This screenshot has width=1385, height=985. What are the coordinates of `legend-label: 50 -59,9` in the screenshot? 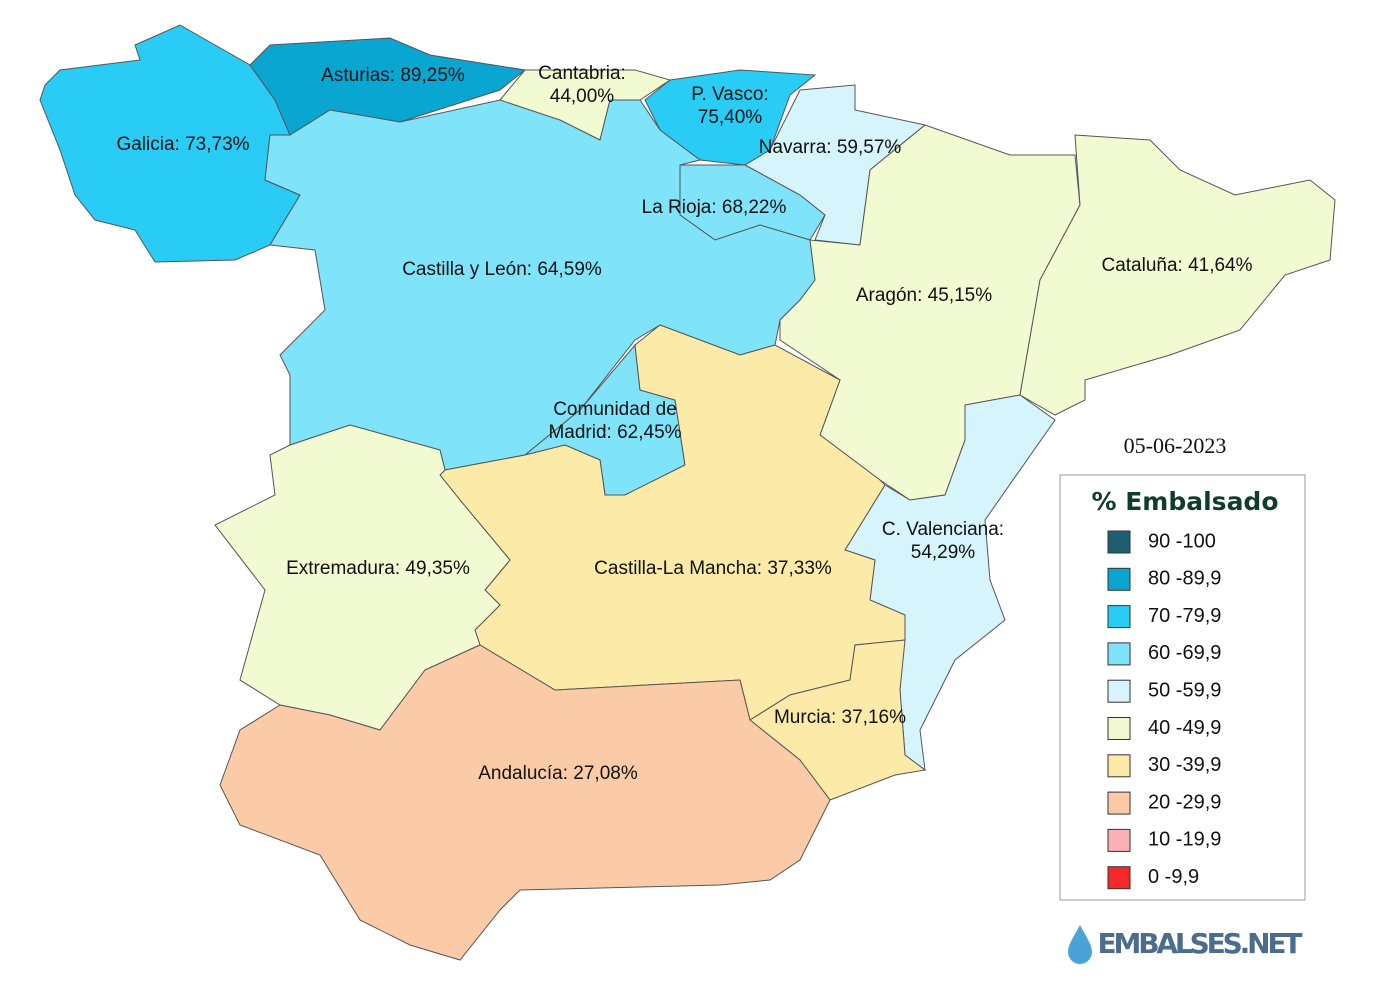 It's located at (1184, 690).